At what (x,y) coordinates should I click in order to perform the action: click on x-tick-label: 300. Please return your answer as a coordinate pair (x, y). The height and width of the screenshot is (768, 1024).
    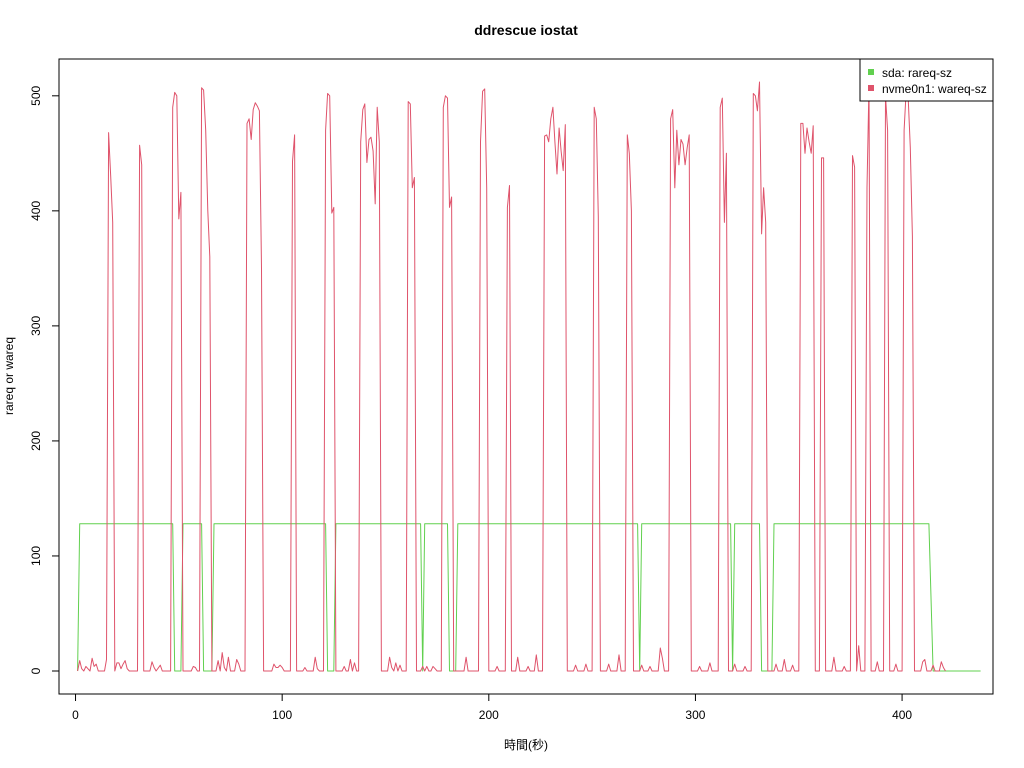
    Looking at the image, I should click on (695, 715).